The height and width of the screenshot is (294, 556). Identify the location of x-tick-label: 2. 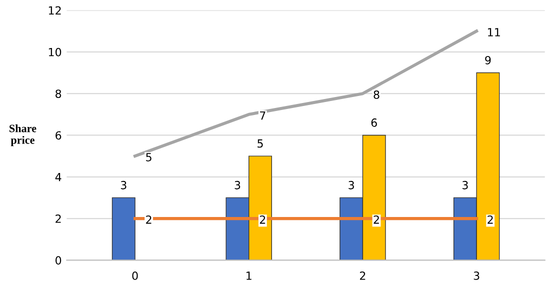
(363, 275).